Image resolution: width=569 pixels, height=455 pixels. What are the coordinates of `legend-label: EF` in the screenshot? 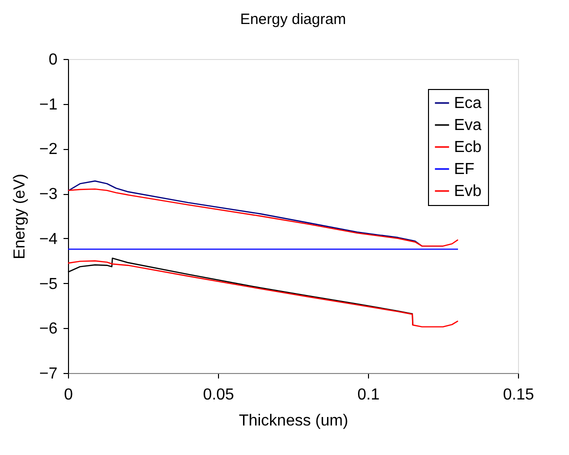 It's located at (464, 169).